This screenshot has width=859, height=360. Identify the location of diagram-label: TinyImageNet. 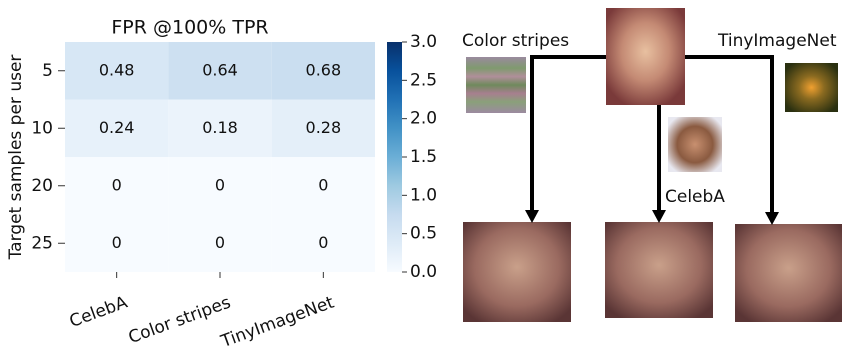
(777, 41).